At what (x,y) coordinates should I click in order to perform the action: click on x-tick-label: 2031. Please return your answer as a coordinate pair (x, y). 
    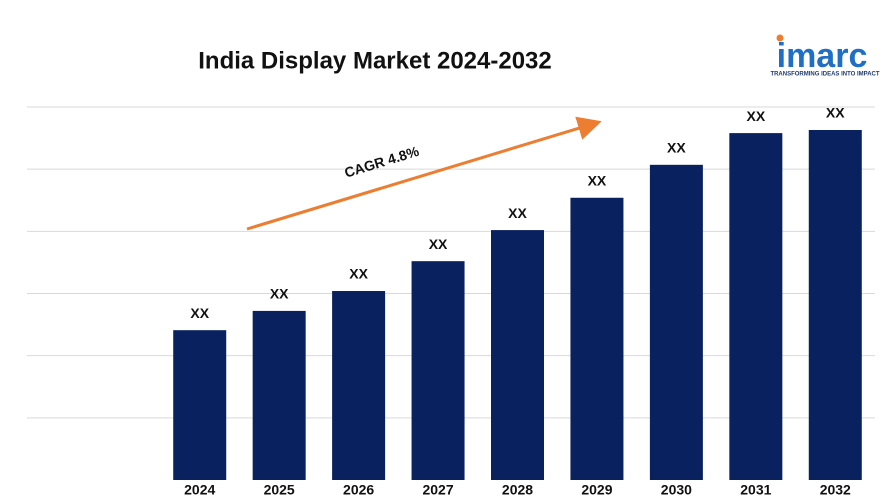
    Looking at the image, I should click on (755, 490).